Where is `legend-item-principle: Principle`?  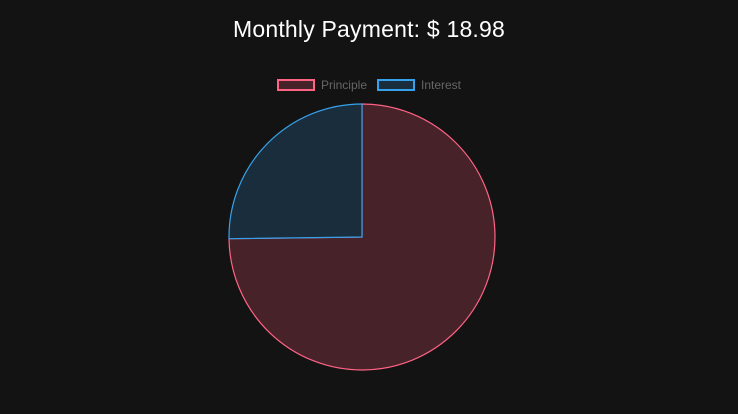 legend-item-principle: Principle is located at coordinates (321, 85).